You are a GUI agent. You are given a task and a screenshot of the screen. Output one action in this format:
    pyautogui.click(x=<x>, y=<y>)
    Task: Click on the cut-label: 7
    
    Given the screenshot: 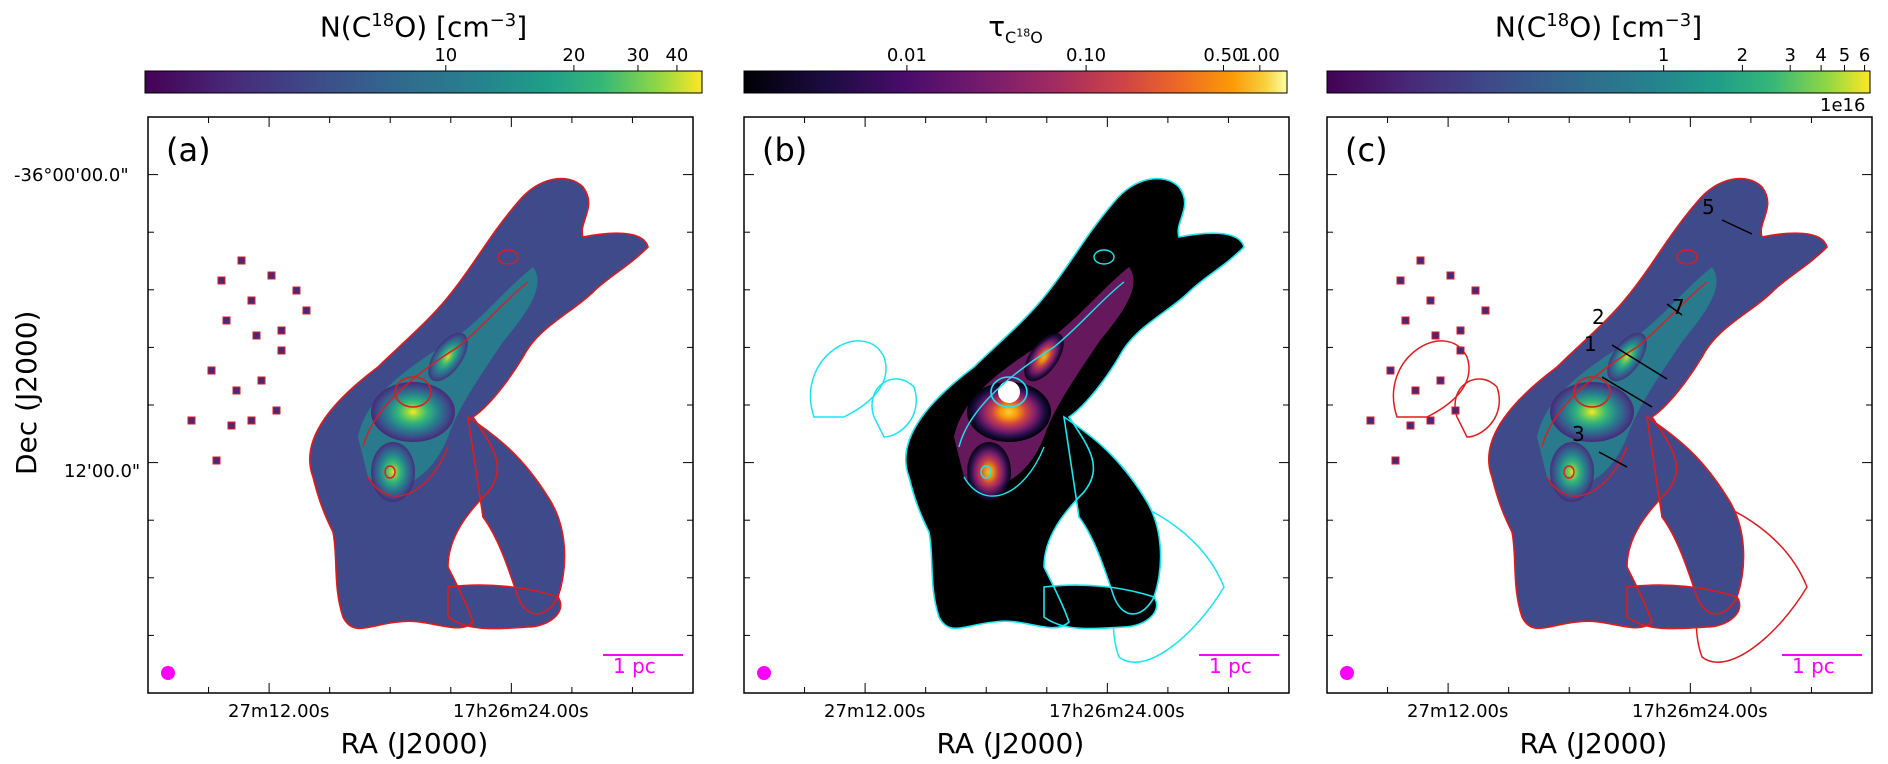 What is the action you would take?
    pyautogui.click(x=1678, y=307)
    